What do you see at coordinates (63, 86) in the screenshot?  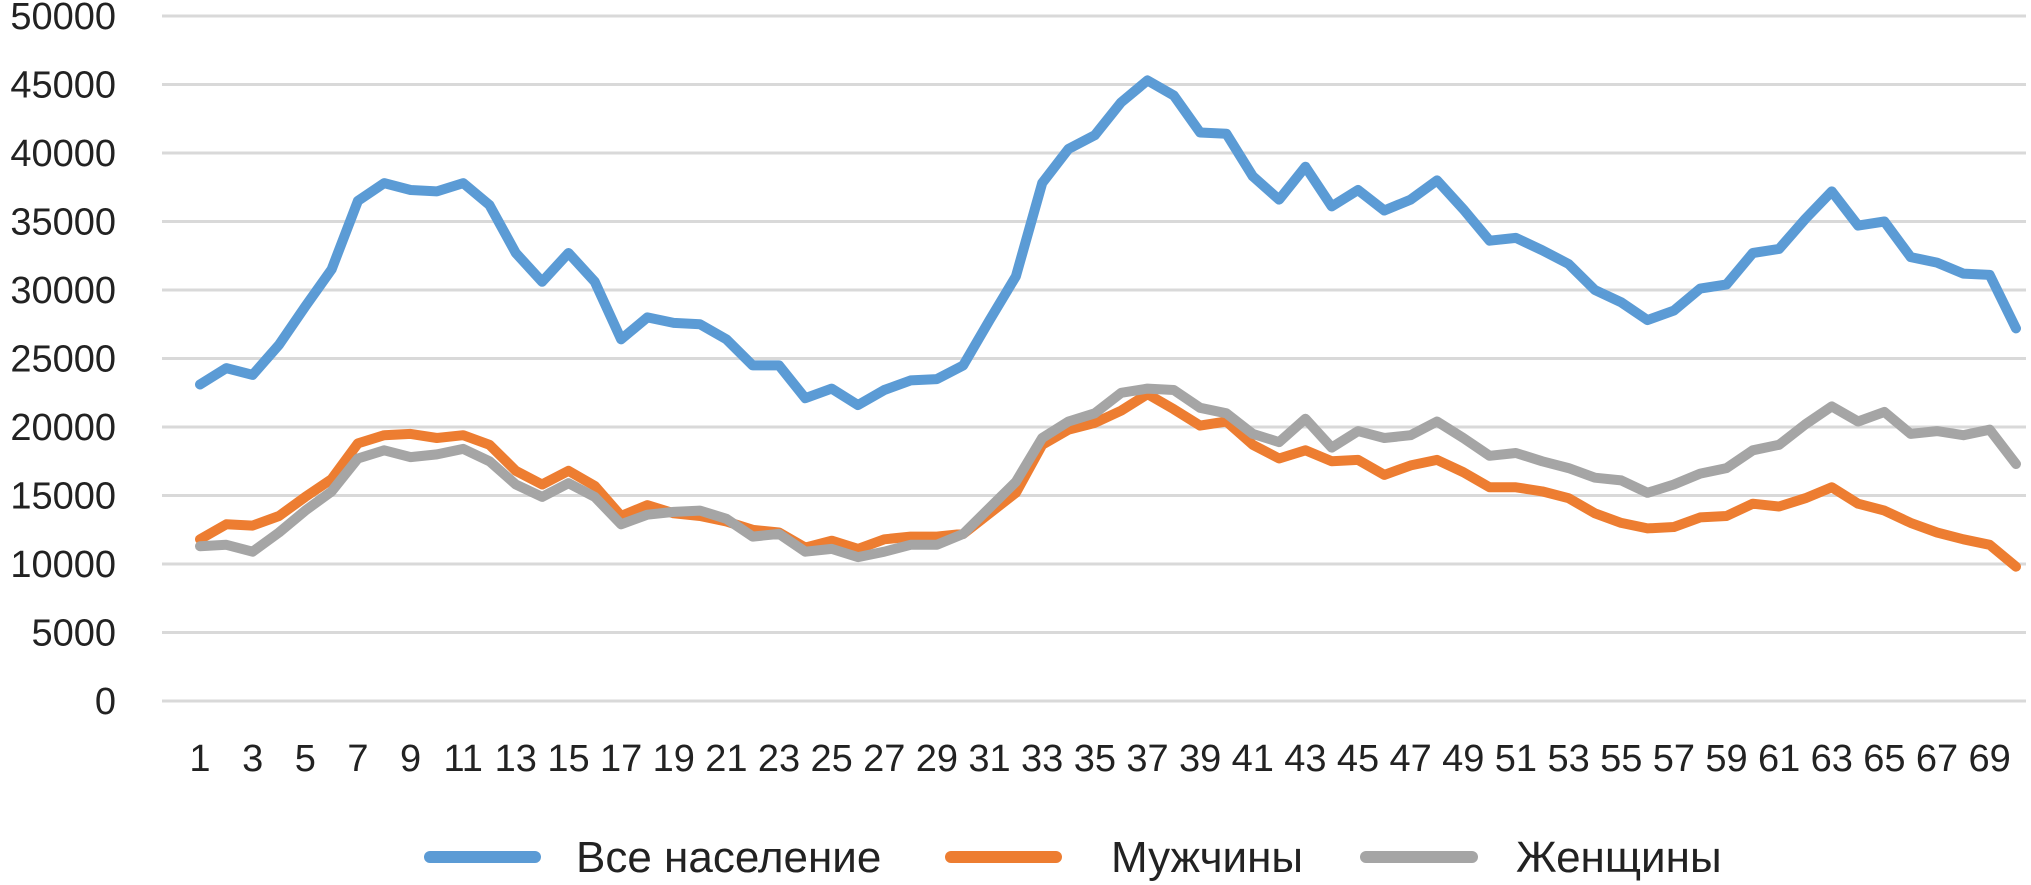 I see `y-tick-label: 45000` at bounding box center [63, 86].